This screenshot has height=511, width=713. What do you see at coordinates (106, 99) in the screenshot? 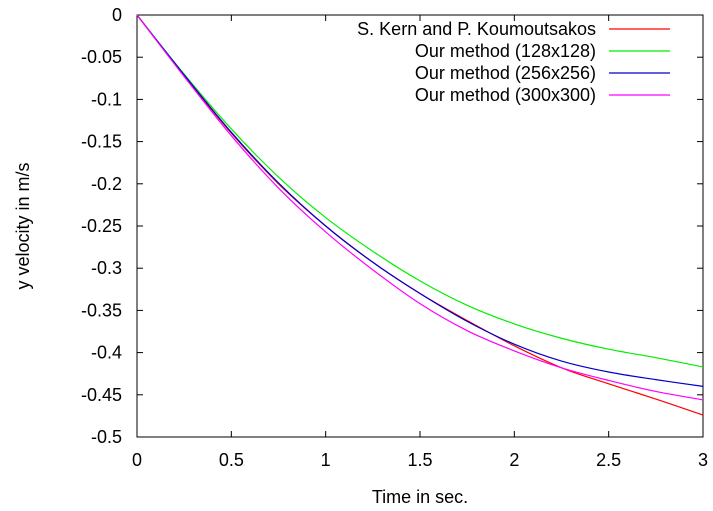
I see `y-tick-label: -0.1` at bounding box center [106, 99].